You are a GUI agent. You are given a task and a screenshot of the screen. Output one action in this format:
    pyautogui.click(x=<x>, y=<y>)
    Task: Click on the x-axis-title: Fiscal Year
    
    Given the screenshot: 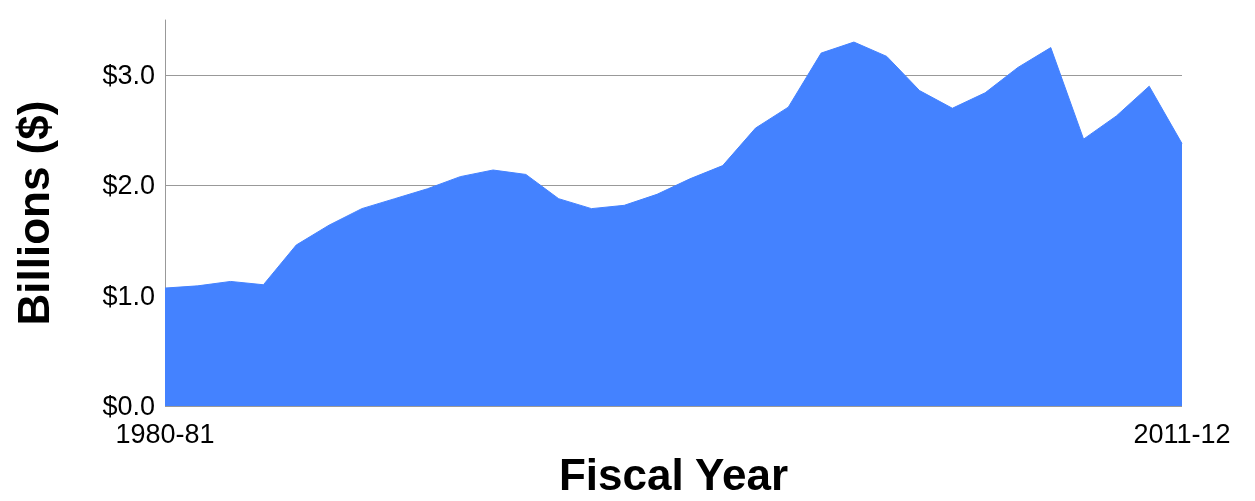 What is the action you would take?
    pyautogui.click(x=673, y=474)
    